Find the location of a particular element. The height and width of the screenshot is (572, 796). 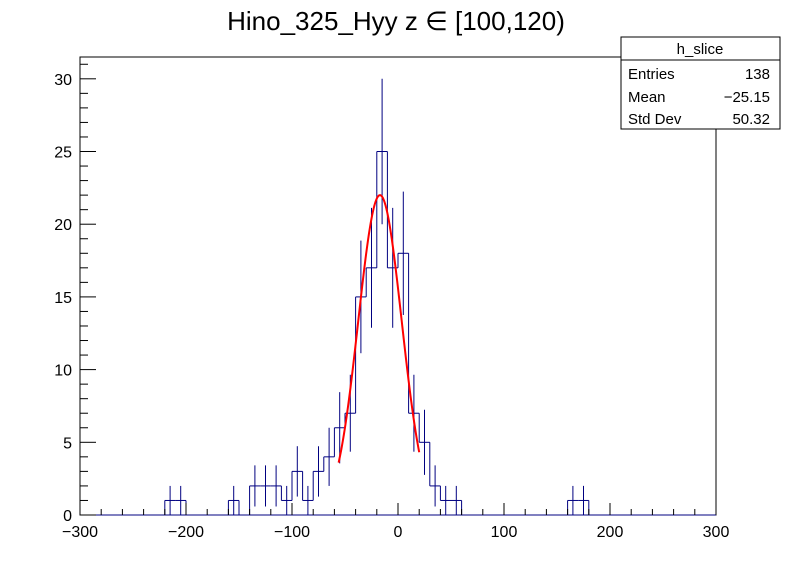

stats-box-title: h_slice is located at coordinates (700, 49).